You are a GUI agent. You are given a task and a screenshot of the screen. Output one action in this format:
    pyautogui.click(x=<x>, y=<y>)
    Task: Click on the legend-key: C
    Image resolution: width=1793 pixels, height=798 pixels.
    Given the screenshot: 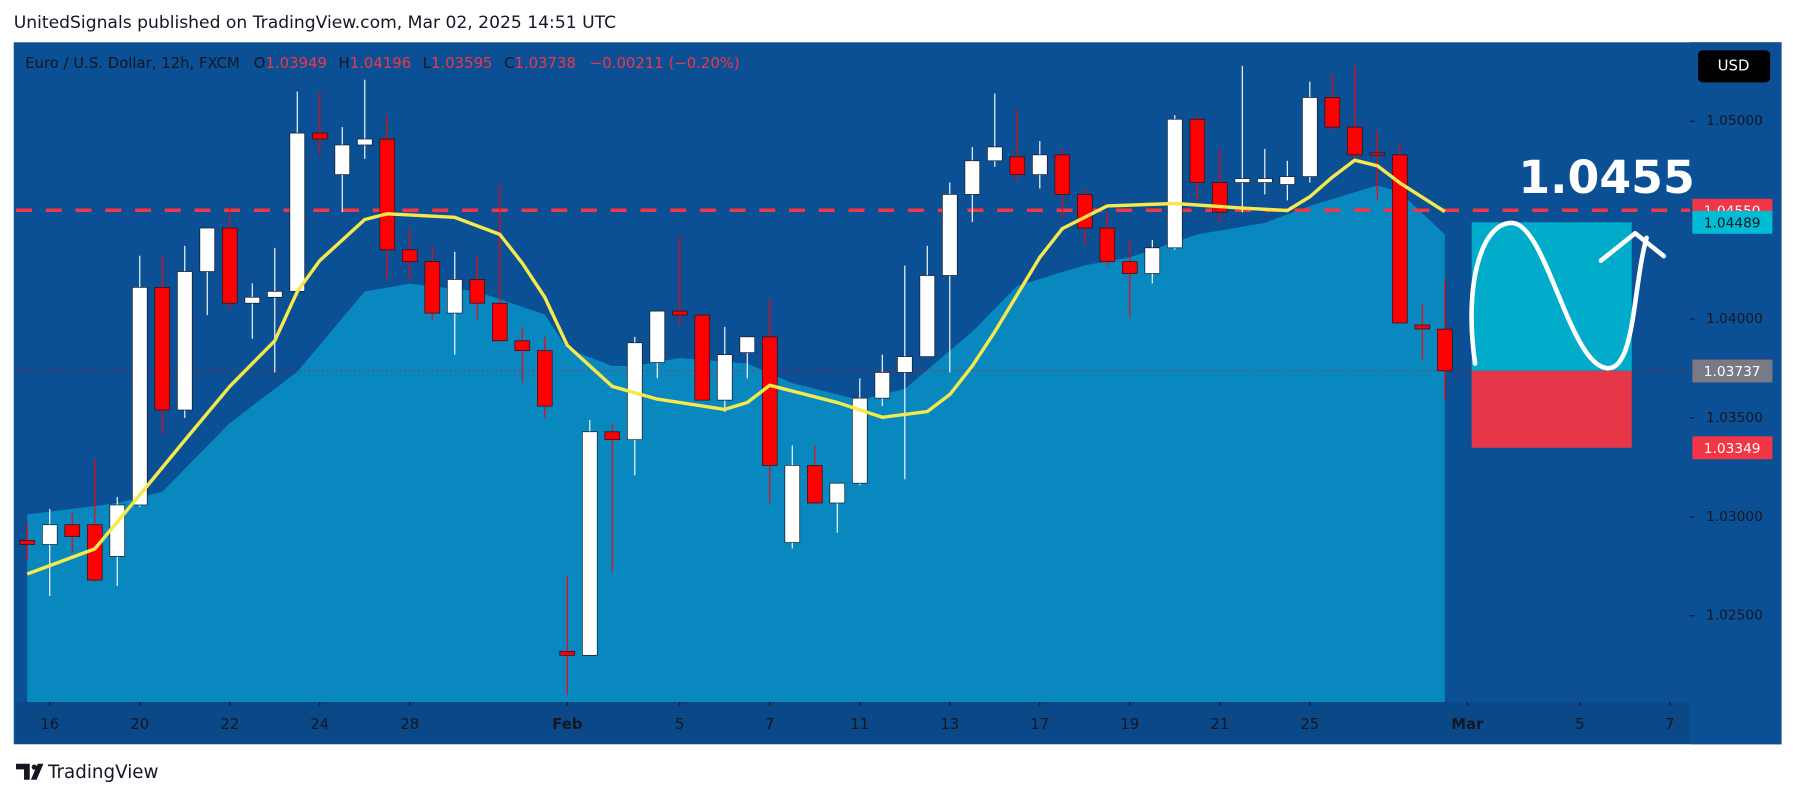 What is the action you would take?
    pyautogui.click(x=509, y=63)
    